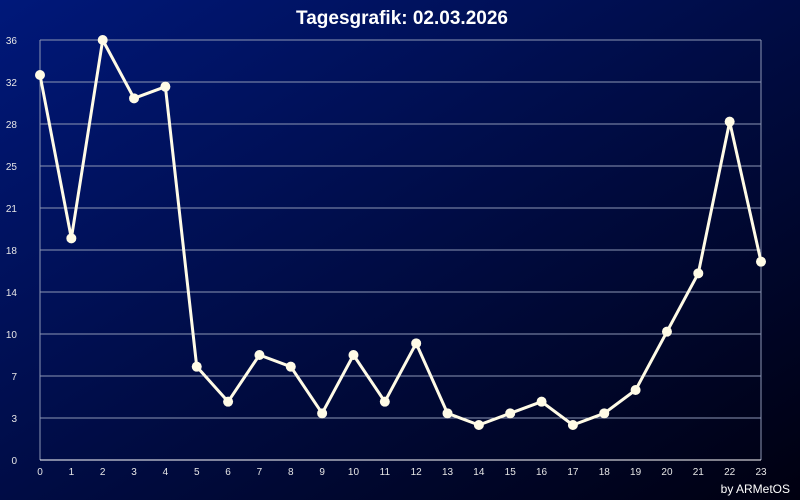 This screenshot has height=500, width=800. What do you see at coordinates (12, 83) in the screenshot?
I see `y-tick-label: 32` at bounding box center [12, 83].